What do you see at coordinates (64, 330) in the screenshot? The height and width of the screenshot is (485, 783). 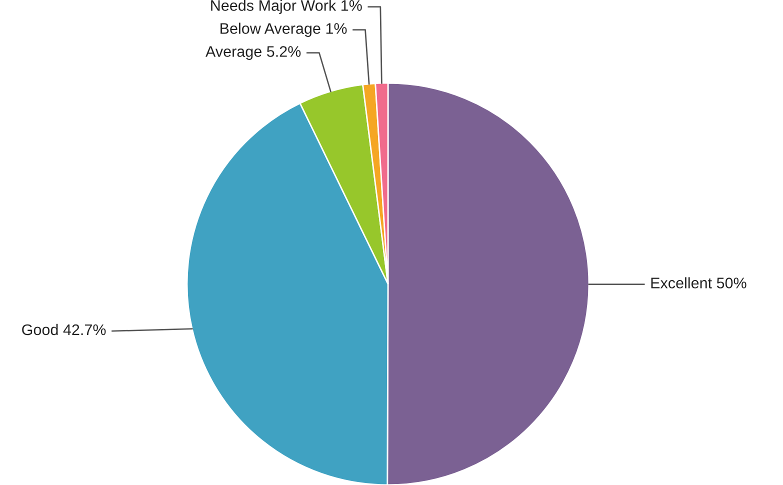 I see `slice-label: Good 42.7%` at bounding box center [64, 330].